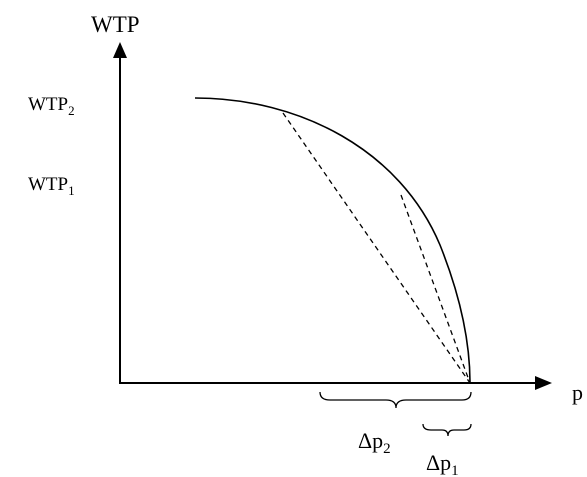 The width and height of the screenshot is (587, 477). I want to click on x-axis-label: p, so click(577, 392).